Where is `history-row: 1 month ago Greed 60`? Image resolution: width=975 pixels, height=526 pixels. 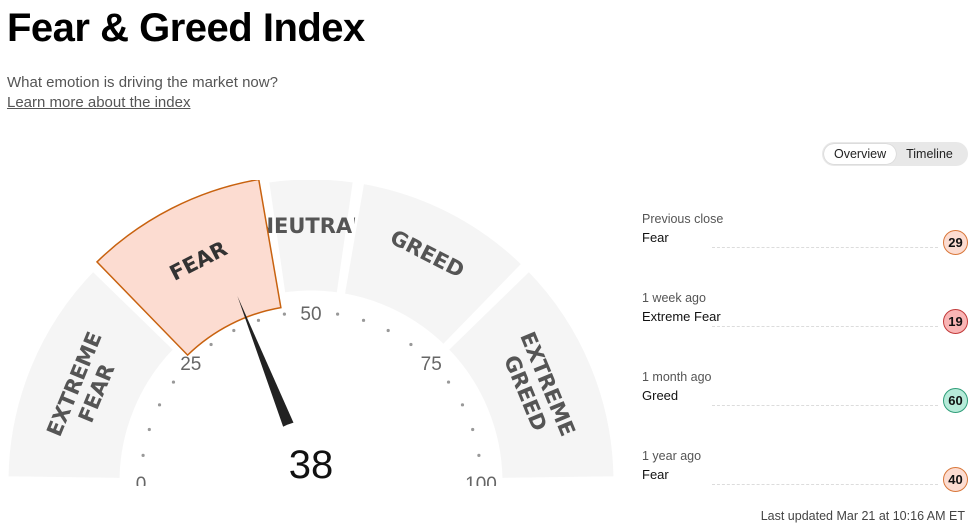
history-row: 1 month ago Greed 60 is located at coordinates (805, 400).